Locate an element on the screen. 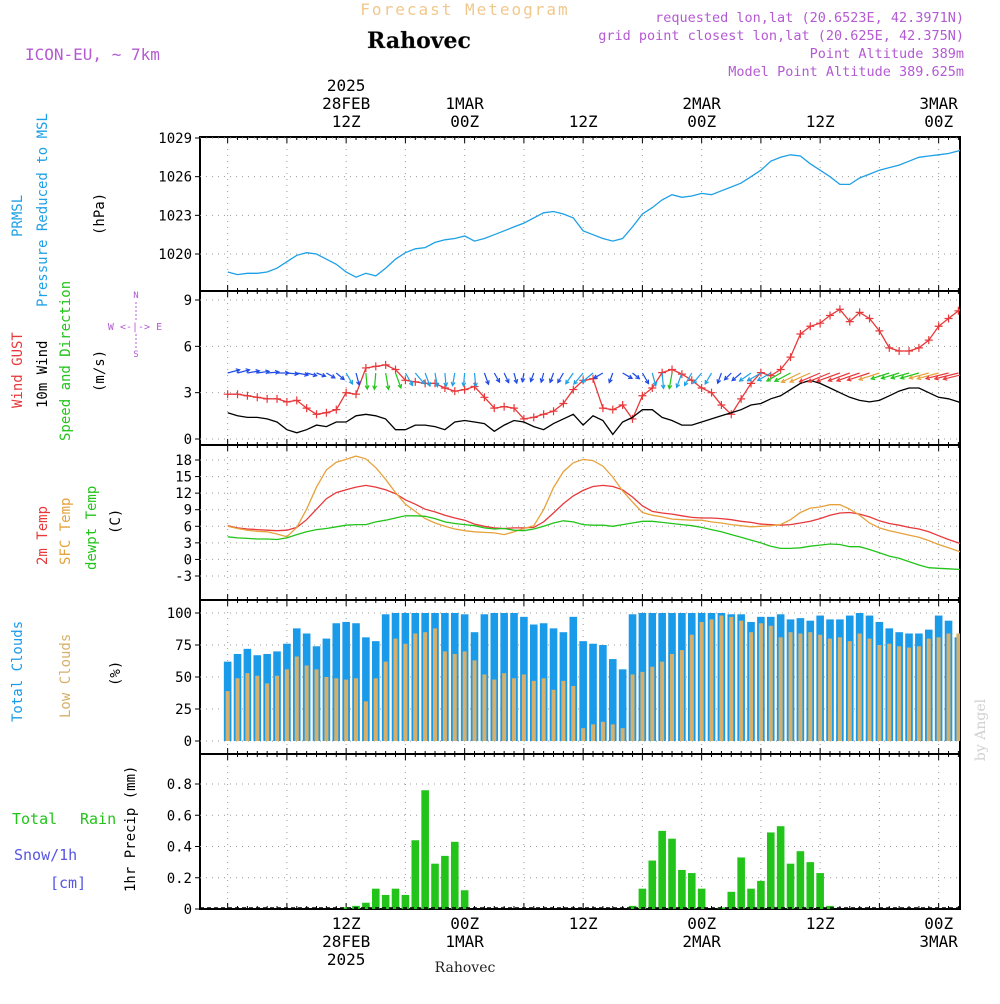 This screenshot has width=1000, height=1004. precip-unit: 1hr Precip (mm) is located at coordinates (131, 829).